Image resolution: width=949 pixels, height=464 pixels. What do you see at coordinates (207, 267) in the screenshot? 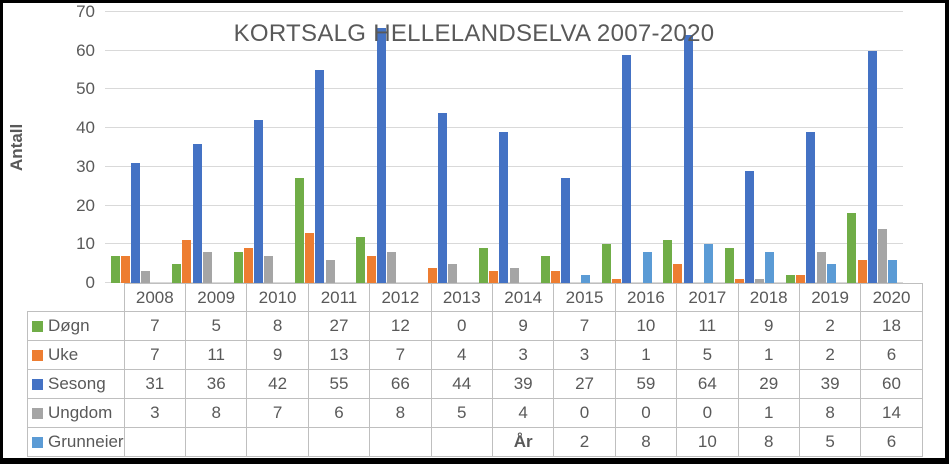
I see `bar-ungdom-2009` at bounding box center [207, 267].